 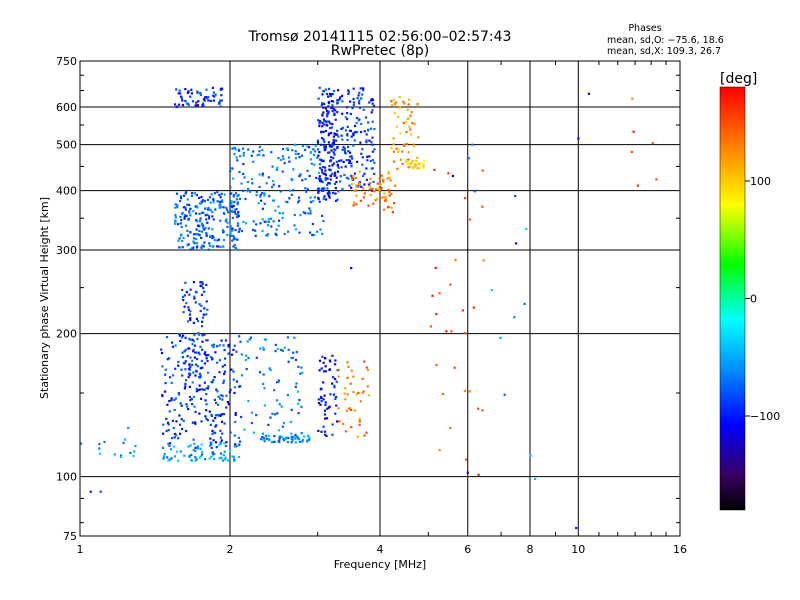 I want to click on y-tick-label: 100, so click(x=66, y=477).